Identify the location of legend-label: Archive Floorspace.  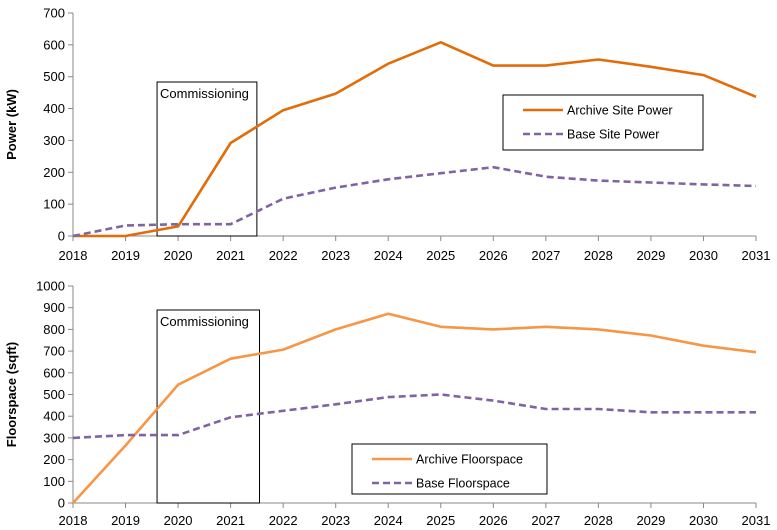
(469, 460).